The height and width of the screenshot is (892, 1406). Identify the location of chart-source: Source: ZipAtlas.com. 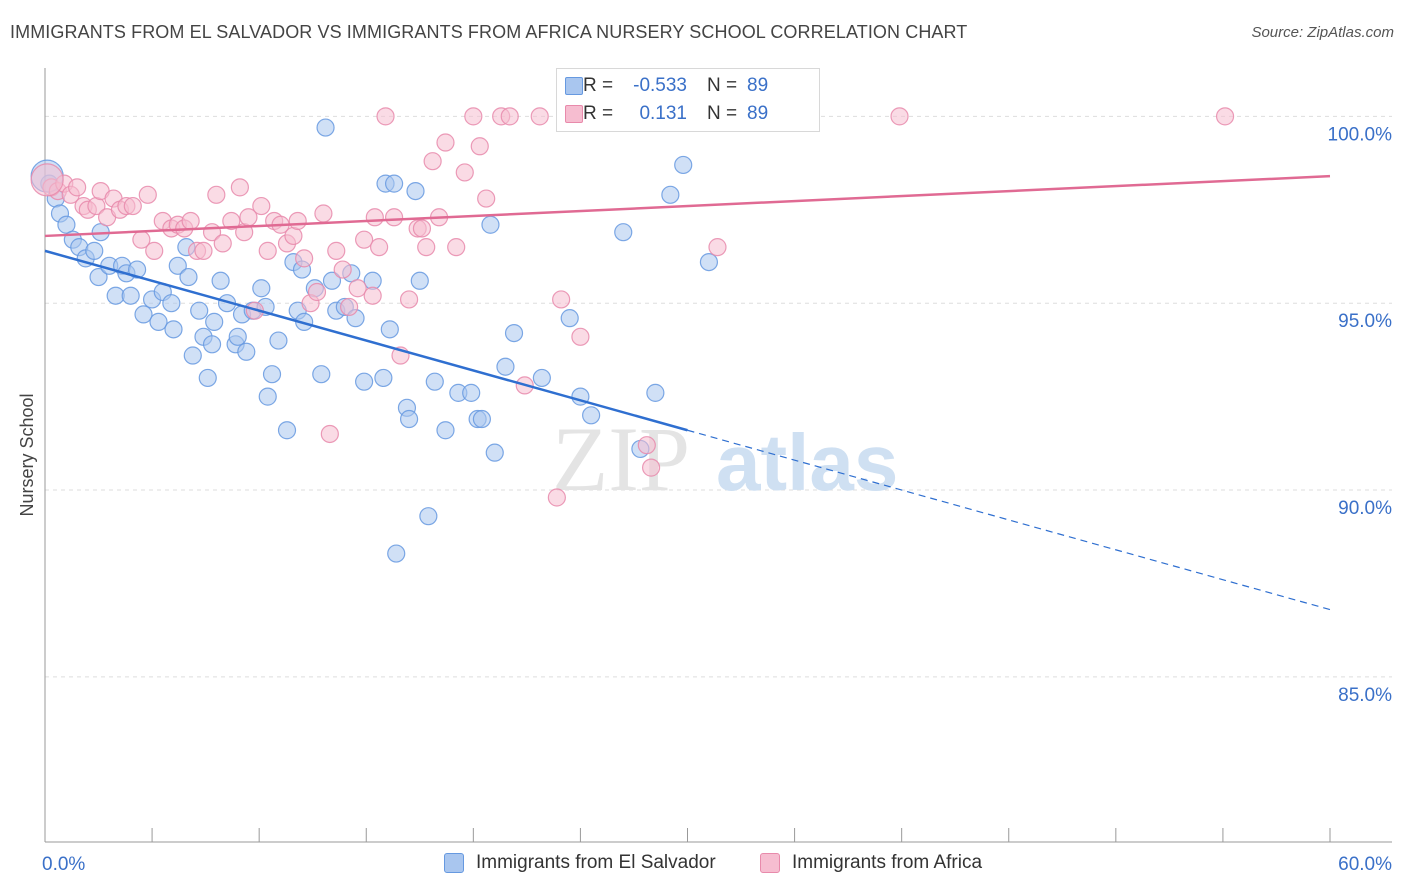
(1322, 32).